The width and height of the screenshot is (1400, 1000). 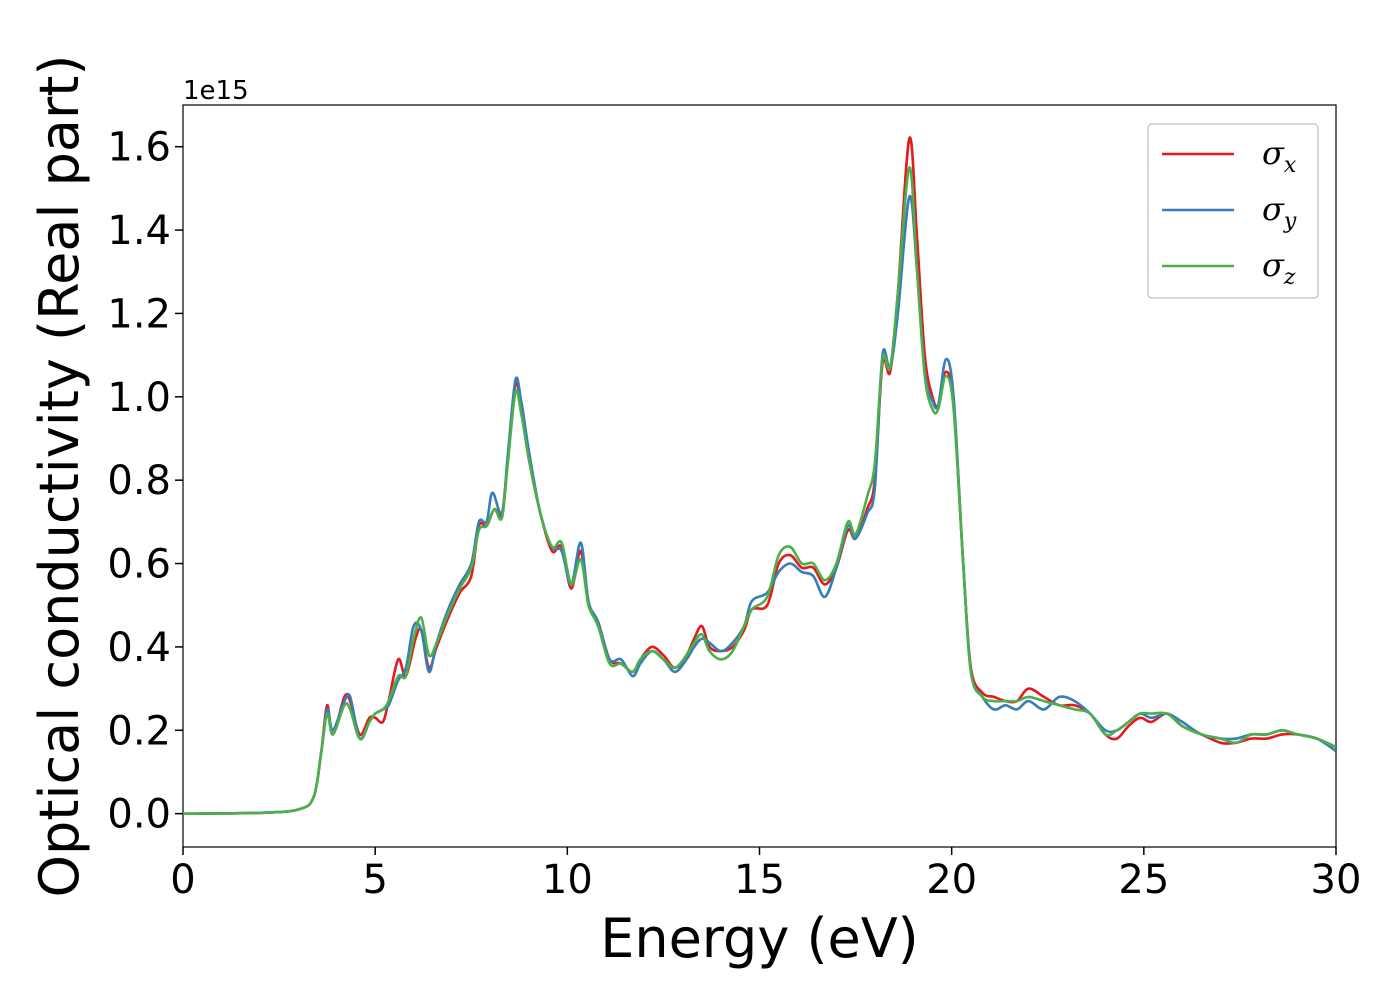 I want to click on x-axis-ticks: 0 5 10 15 20 25 30, so click(x=765, y=875).